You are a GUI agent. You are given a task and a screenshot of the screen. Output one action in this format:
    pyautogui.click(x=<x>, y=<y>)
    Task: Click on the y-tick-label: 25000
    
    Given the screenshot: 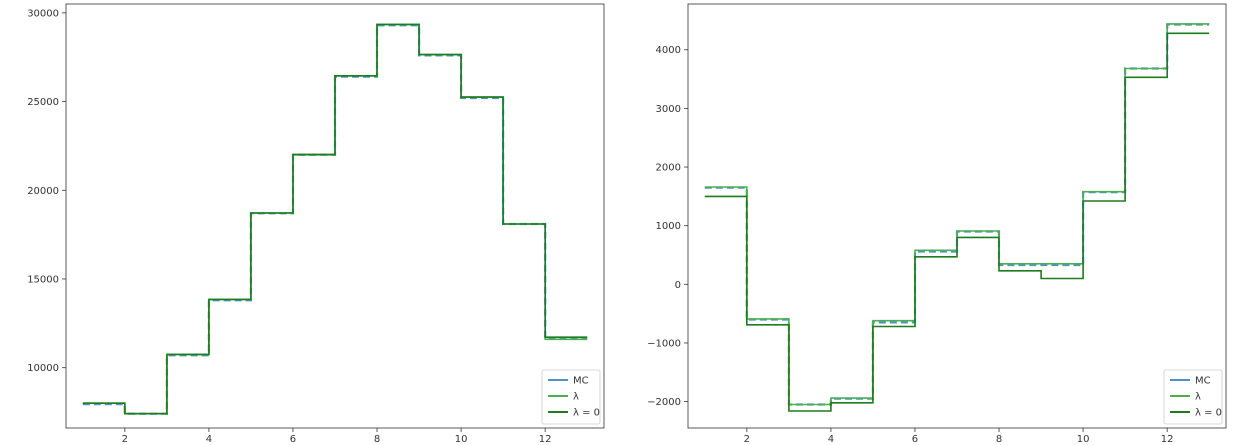 What is the action you would take?
    pyautogui.click(x=43, y=102)
    